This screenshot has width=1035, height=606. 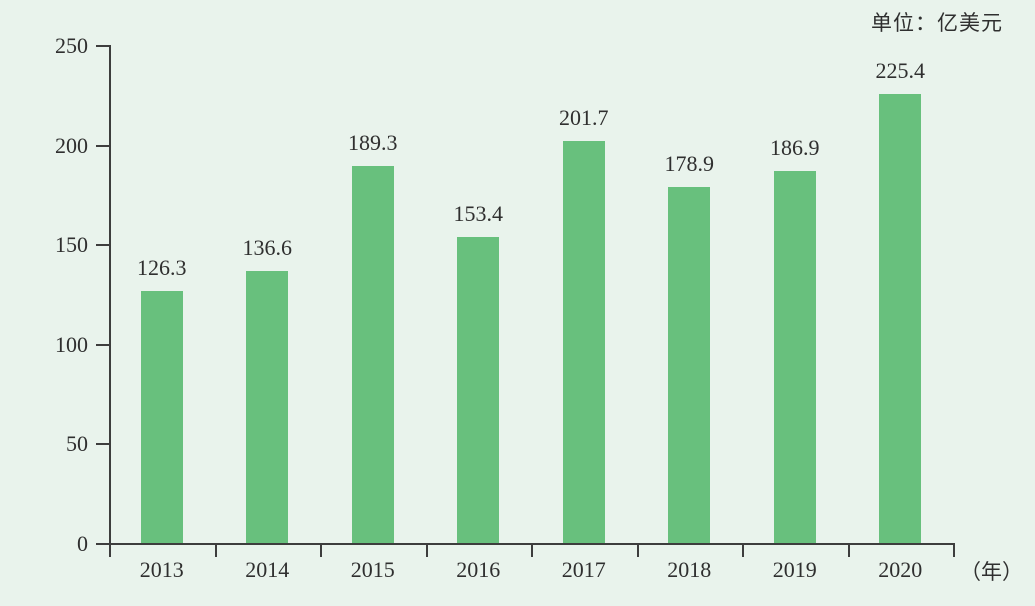 I want to click on bar-2013, so click(x=161, y=417).